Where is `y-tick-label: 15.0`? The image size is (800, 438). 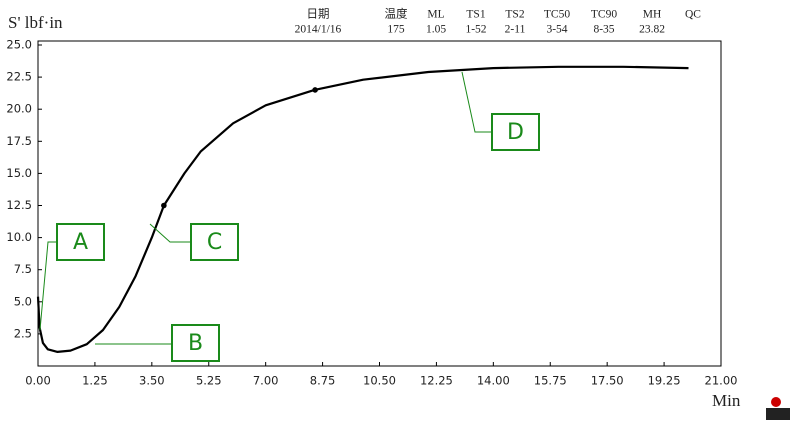 y-tick-label: 15.0 is located at coordinates (19, 173).